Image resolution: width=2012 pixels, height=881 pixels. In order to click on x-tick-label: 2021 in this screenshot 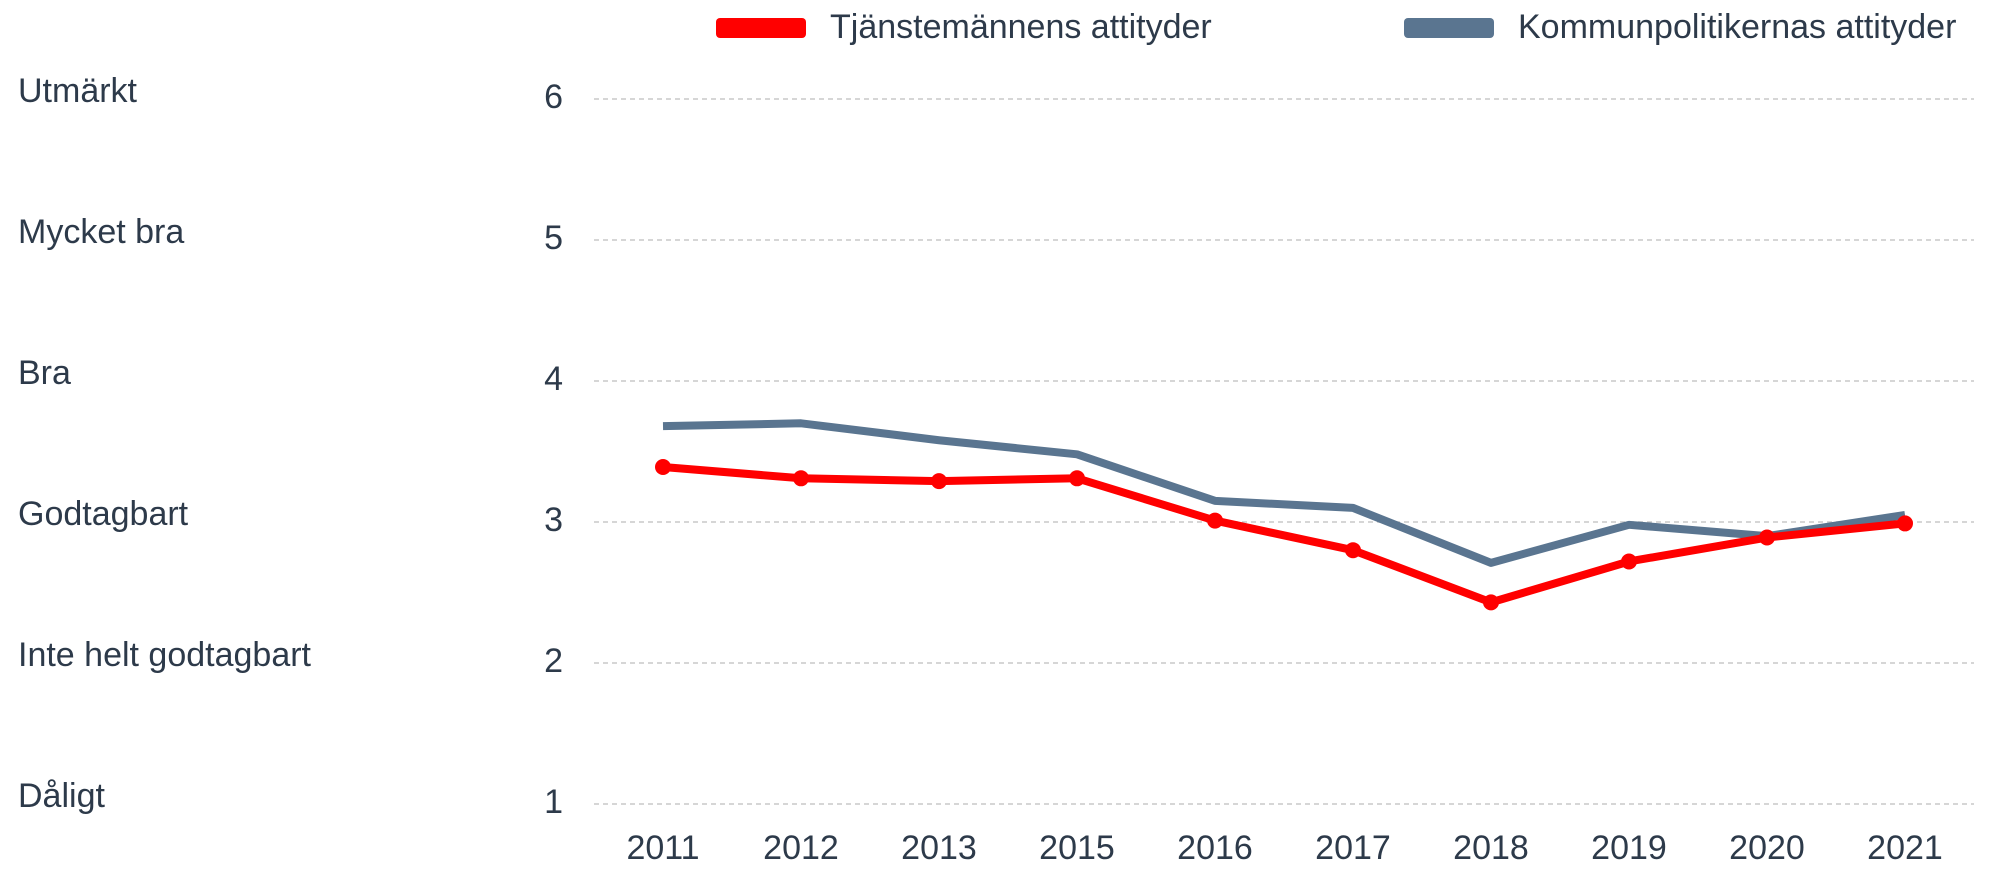, I will do `click(1905, 848)`.